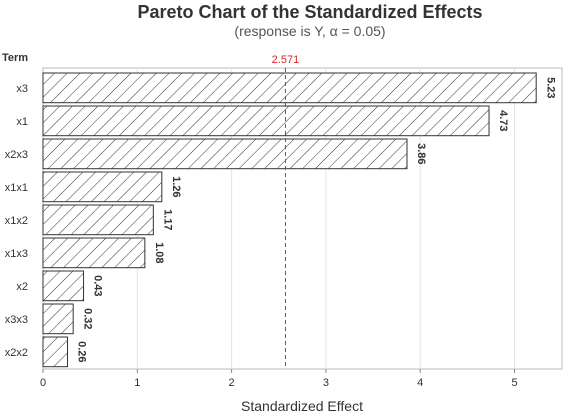 The width and height of the screenshot is (567, 413). Describe the element at coordinates (43, 383) in the screenshot. I see `tick-label-0: 0` at that location.